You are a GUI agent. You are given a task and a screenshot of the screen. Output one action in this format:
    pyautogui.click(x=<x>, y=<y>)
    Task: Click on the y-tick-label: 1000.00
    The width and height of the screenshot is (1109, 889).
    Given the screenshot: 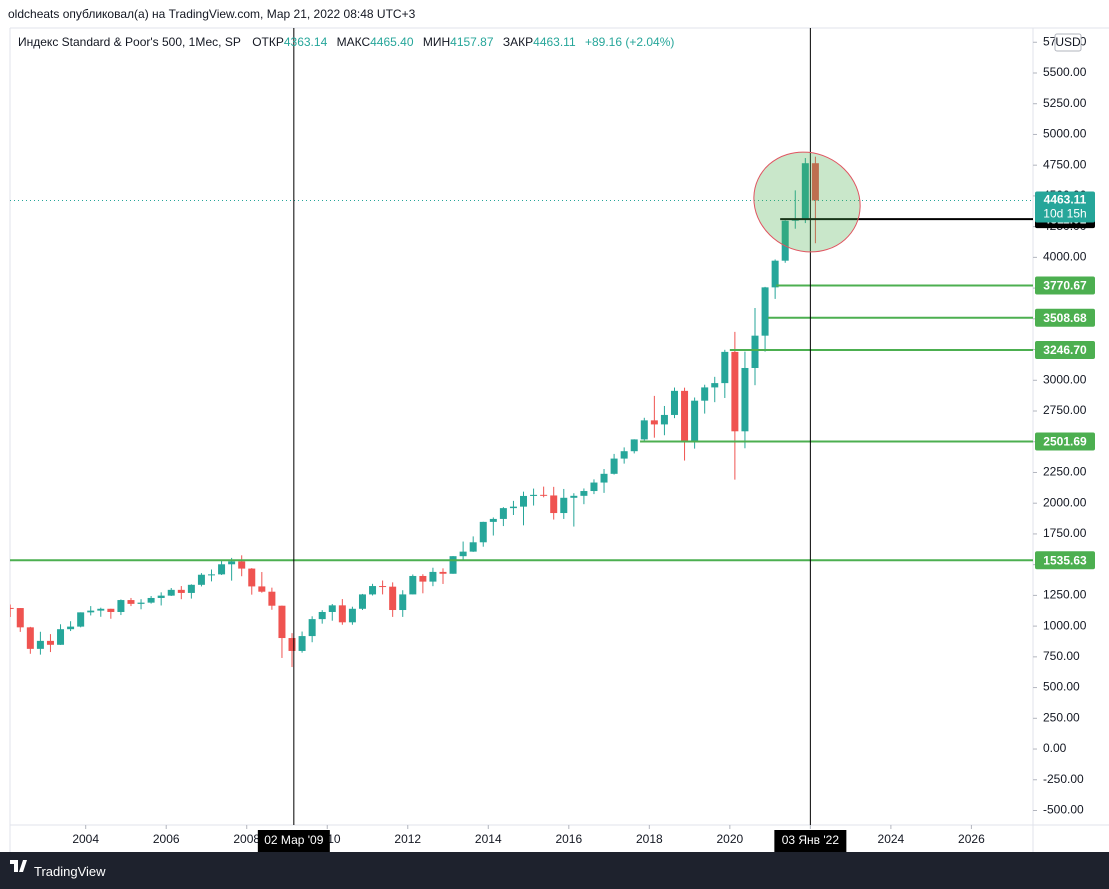 What is the action you would take?
    pyautogui.click(x=1065, y=625)
    